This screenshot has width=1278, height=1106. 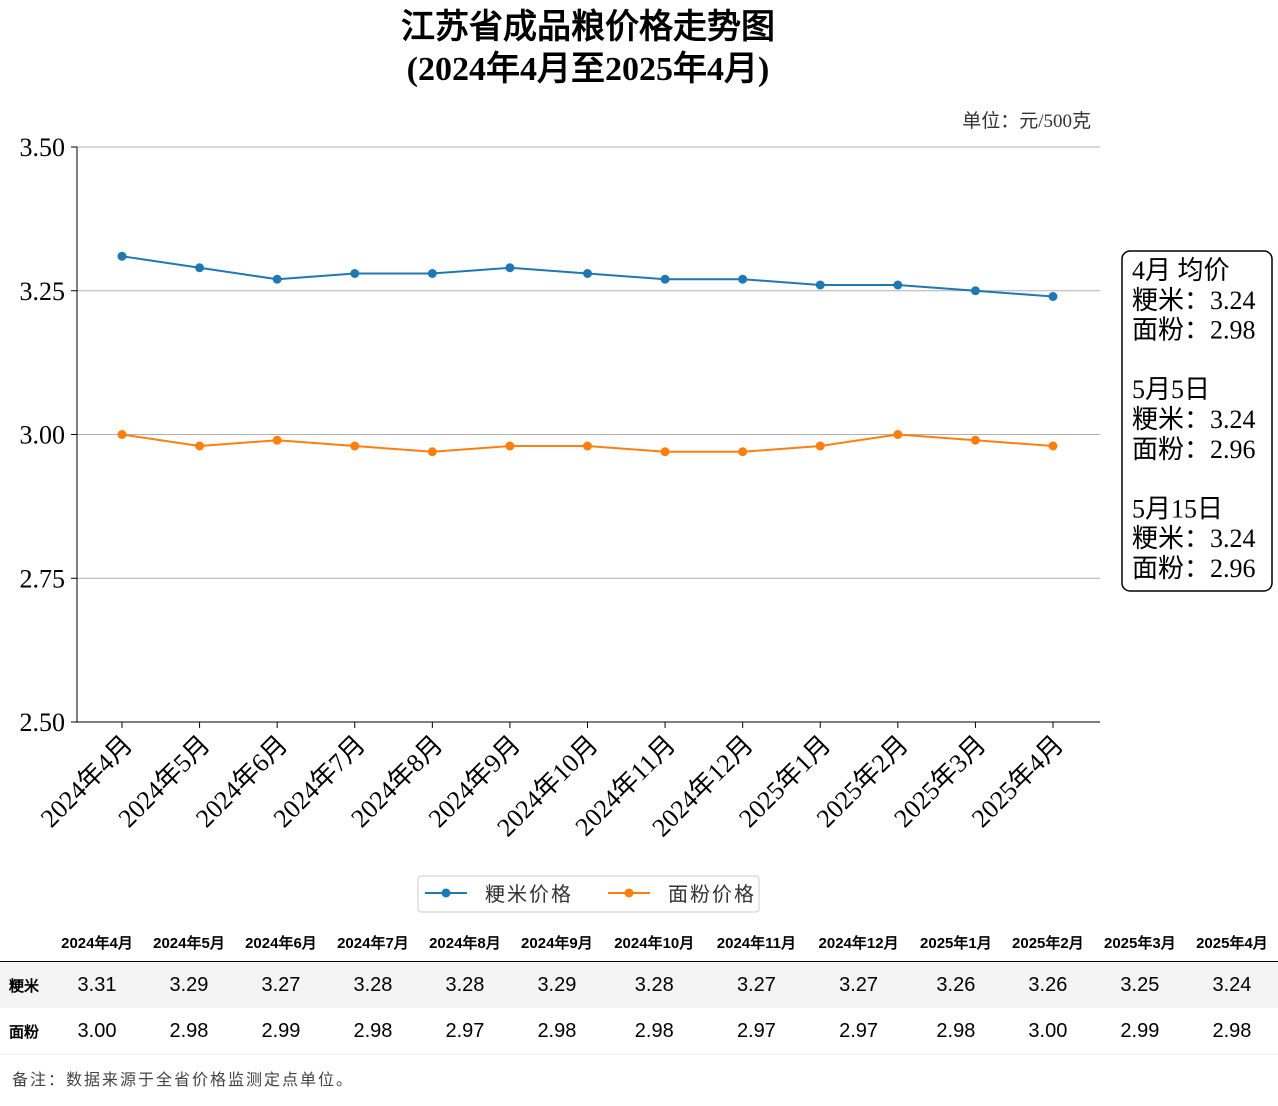 I want to click on column-header: 2024年9月, so click(x=556, y=943).